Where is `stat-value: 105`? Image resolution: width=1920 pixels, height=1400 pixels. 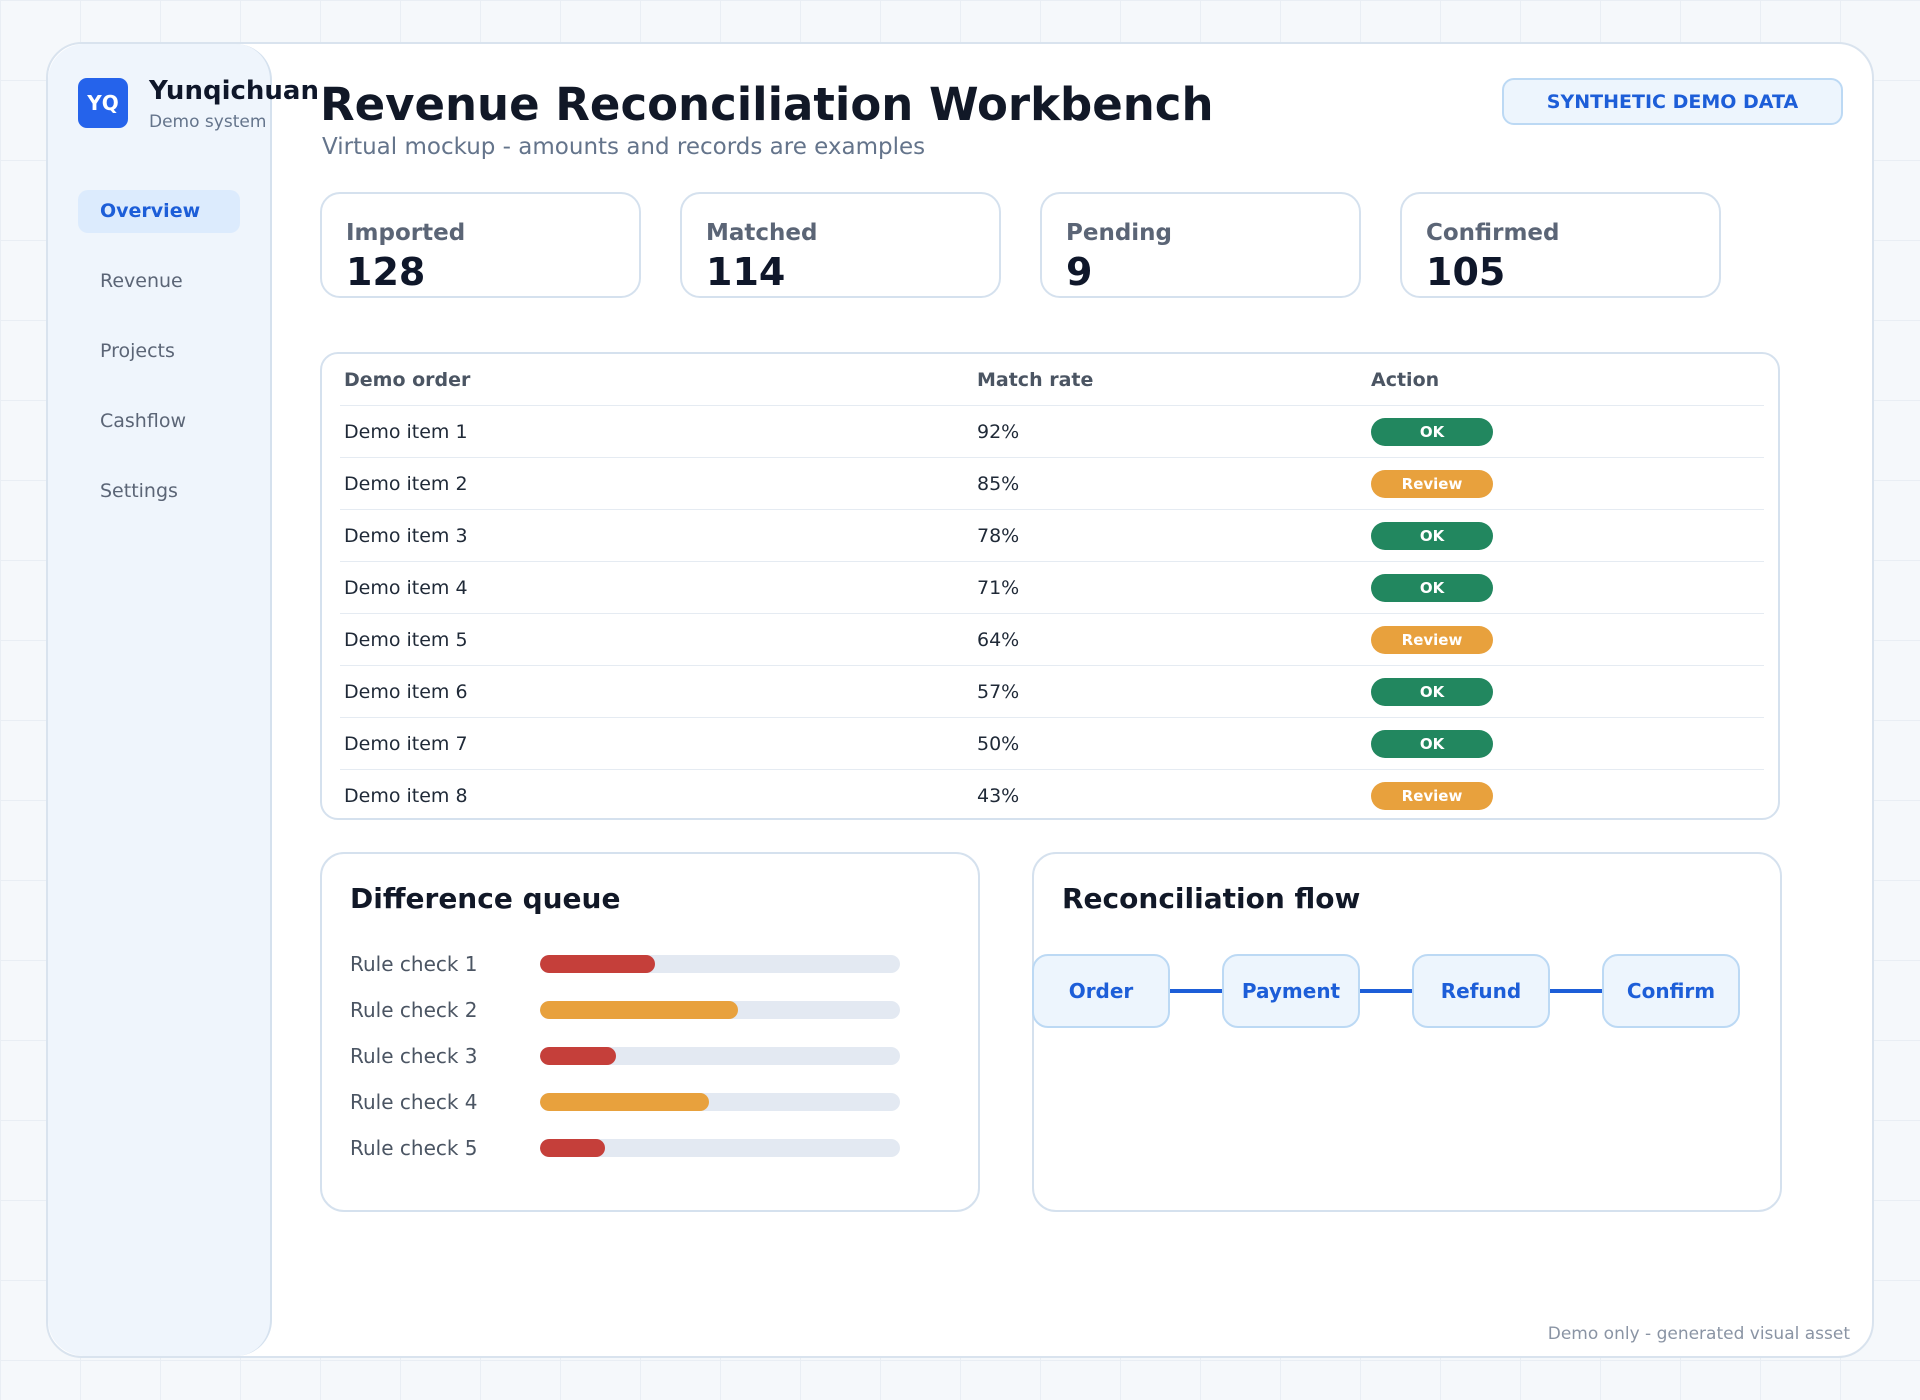 stat-value: 105 is located at coordinates (1466, 272).